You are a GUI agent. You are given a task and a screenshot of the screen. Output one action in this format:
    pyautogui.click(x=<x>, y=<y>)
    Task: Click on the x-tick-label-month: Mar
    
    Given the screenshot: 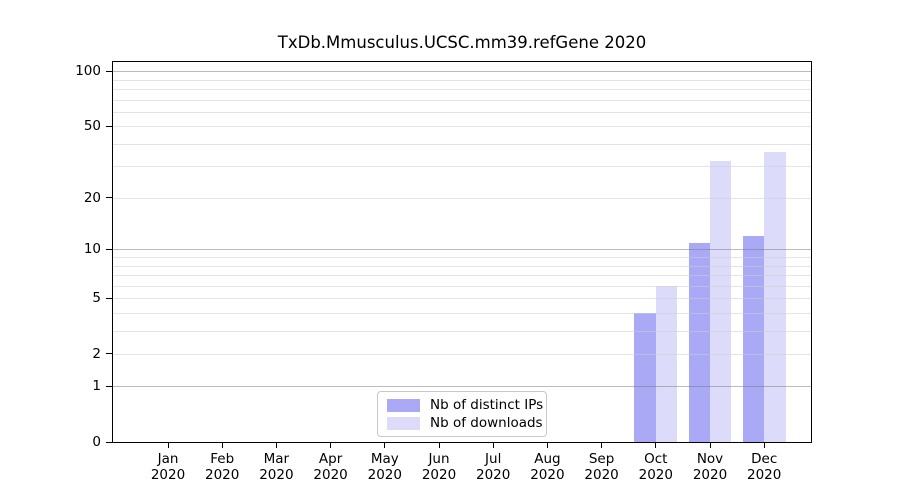 What is the action you would take?
    pyautogui.click(x=276, y=459)
    